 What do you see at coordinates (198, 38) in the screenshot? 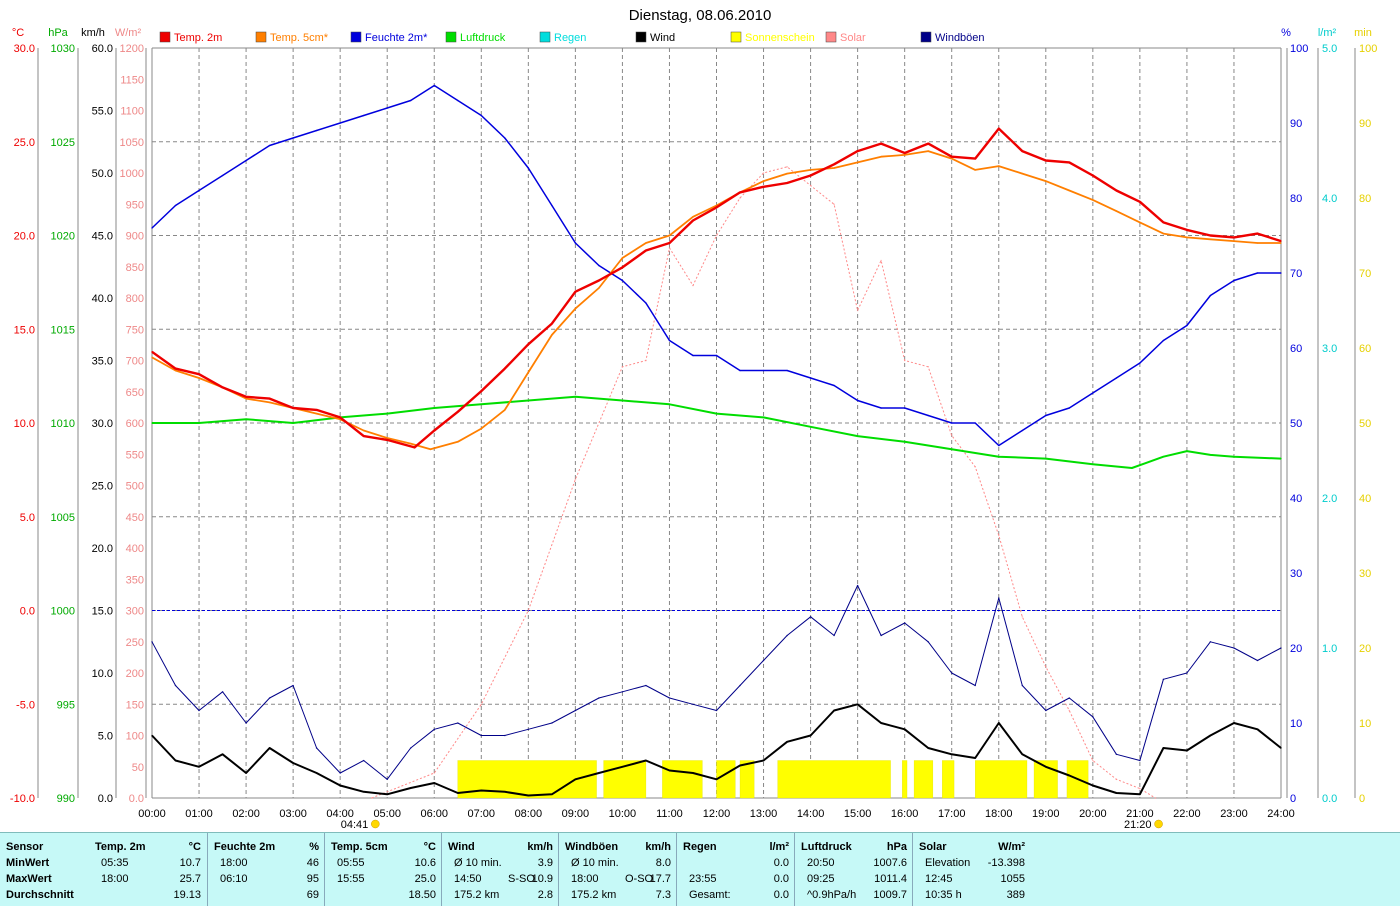
I see `legend-label: Temp. 2m` at bounding box center [198, 38].